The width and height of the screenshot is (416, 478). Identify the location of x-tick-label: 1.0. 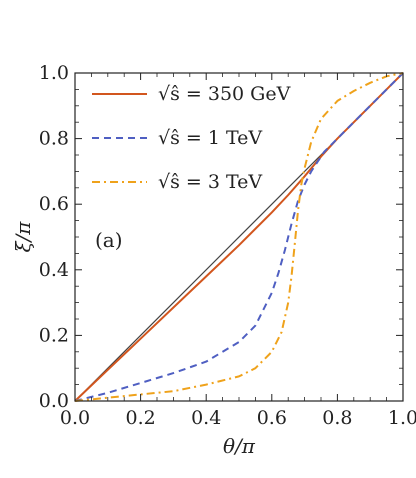
(402, 418).